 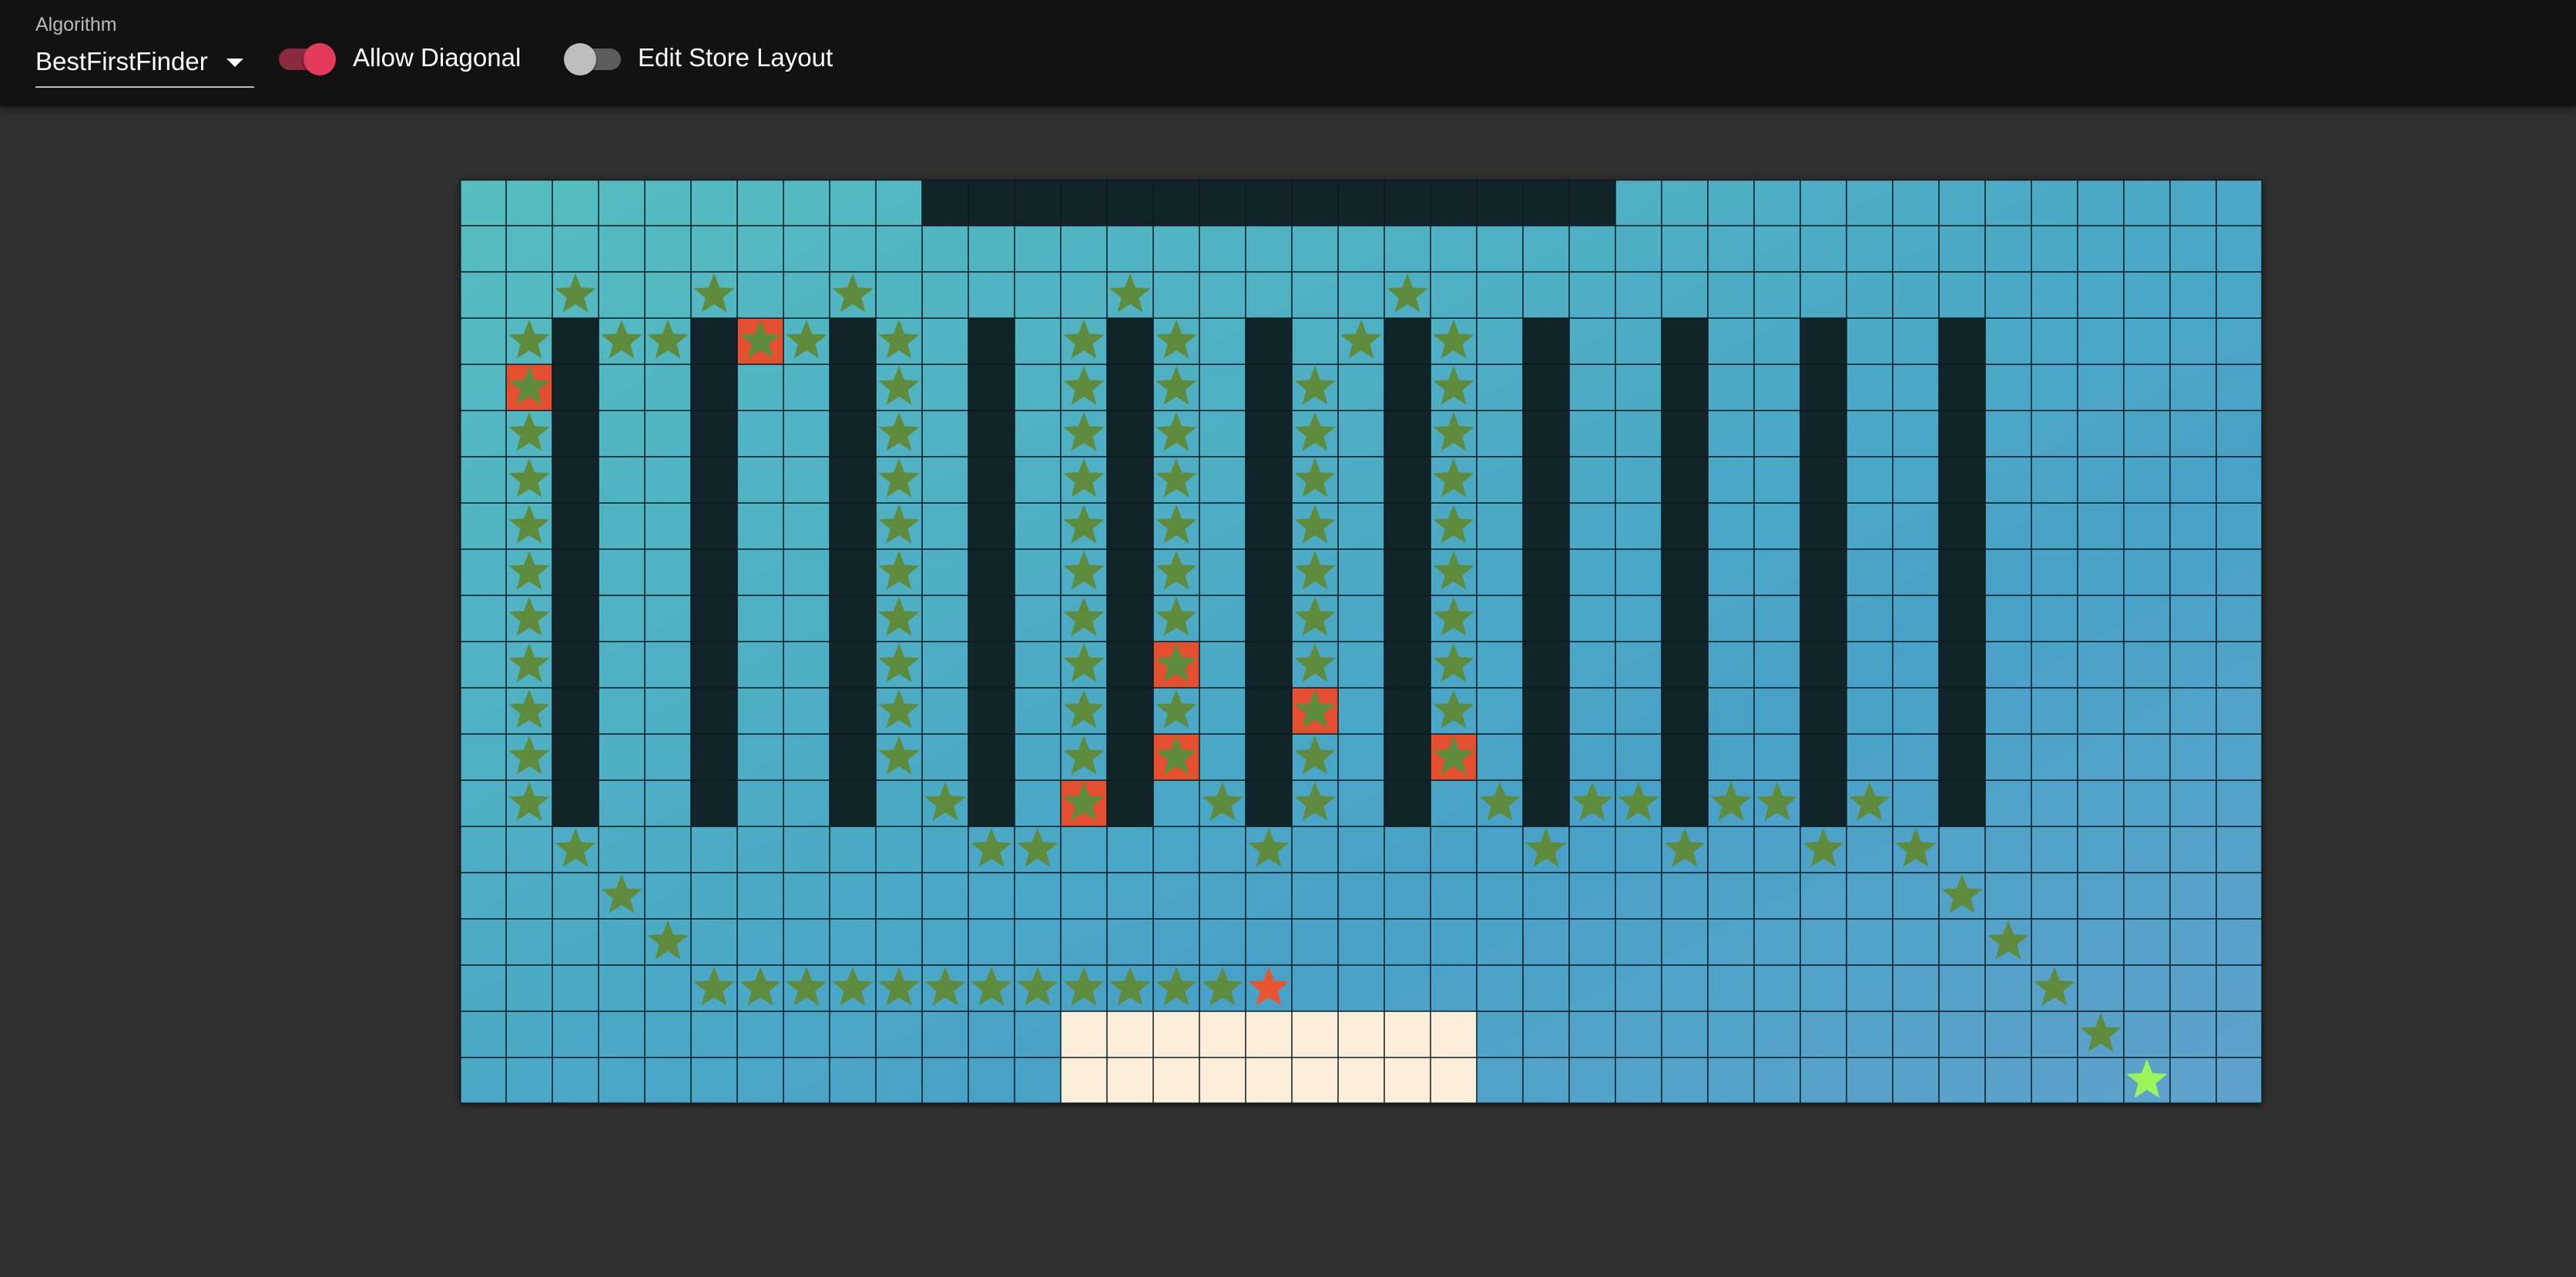 I want to click on algorithm-select: Algorithm BestFirstFinder, so click(x=144, y=50).